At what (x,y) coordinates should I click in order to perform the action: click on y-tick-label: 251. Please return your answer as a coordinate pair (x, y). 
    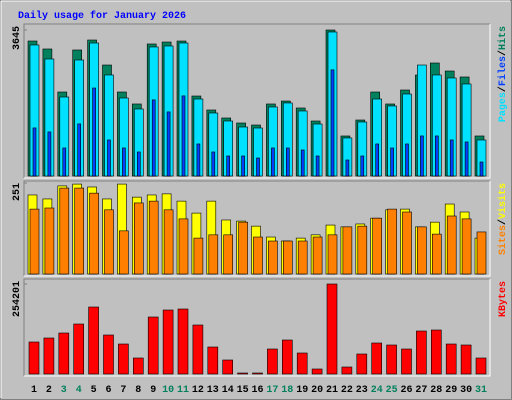
    Looking at the image, I should click on (17, 192).